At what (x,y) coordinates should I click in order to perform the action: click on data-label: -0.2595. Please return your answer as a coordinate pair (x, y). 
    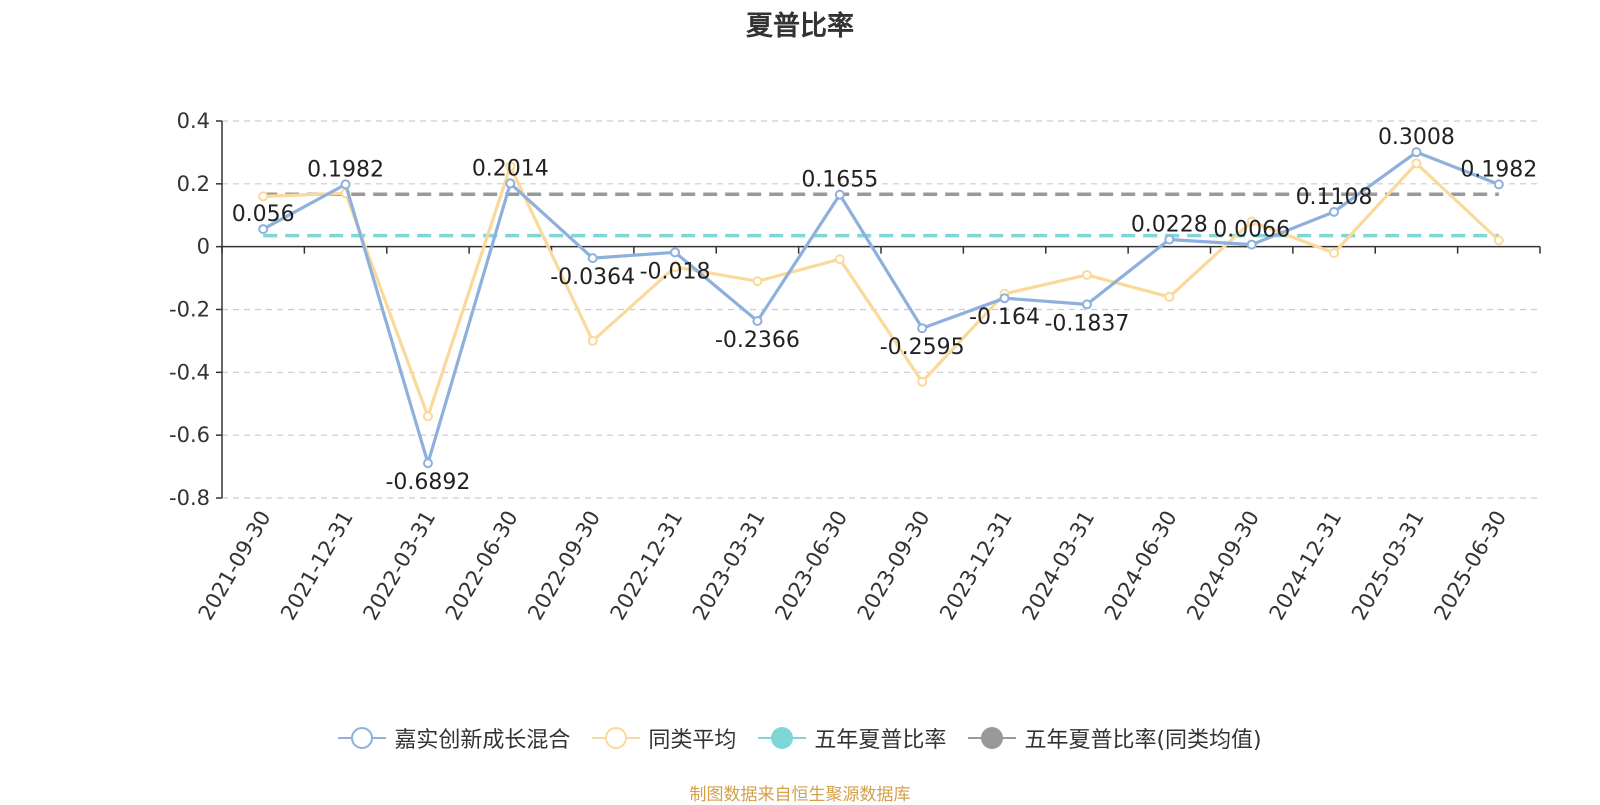
    Looking at the image, I should click on (922, 347).